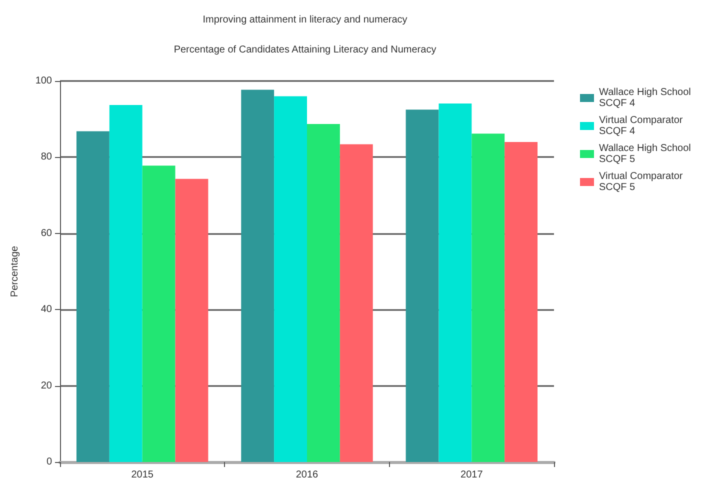 Image resolution: width=724 pixels, height=484 pixels. What do you see at coordinates (46, 233) in the screenshot?
I see `y-tick-label: 60` at bounding box center [46, 233].